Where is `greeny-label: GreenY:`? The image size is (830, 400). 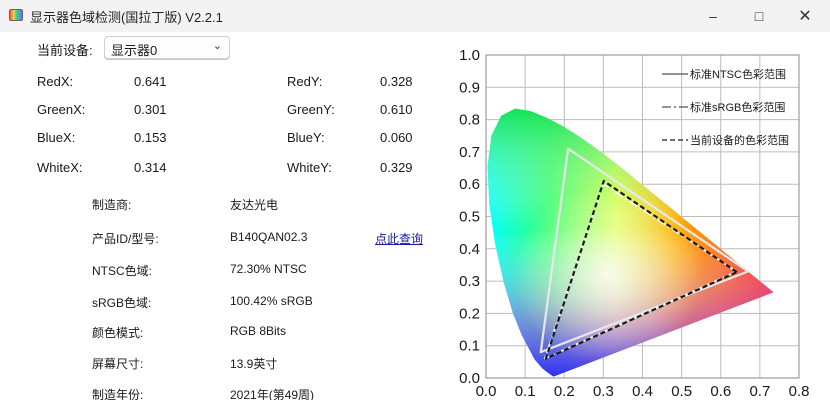
greeny-label: GreenY: is located at coordinates (311, 109).